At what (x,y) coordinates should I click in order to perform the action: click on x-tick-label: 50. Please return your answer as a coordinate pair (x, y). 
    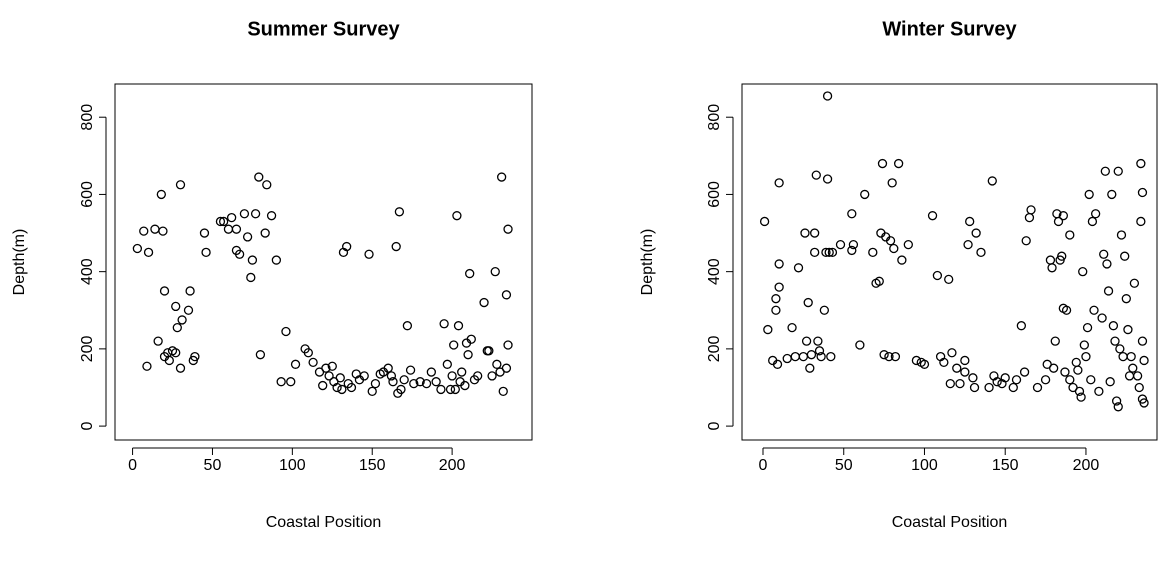
    Looking at the image, I should click on (213, 465).